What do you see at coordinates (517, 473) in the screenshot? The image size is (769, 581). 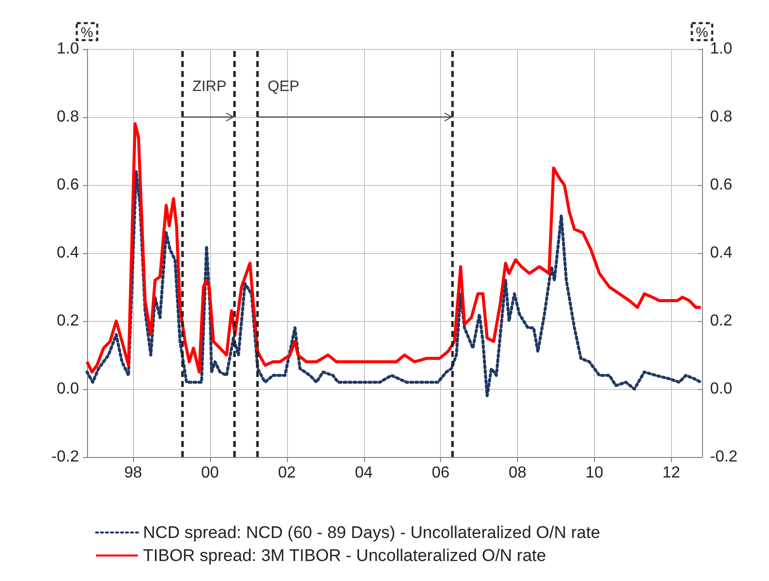 I see `x-tick-label: 08` at bounding box center [517, 473].